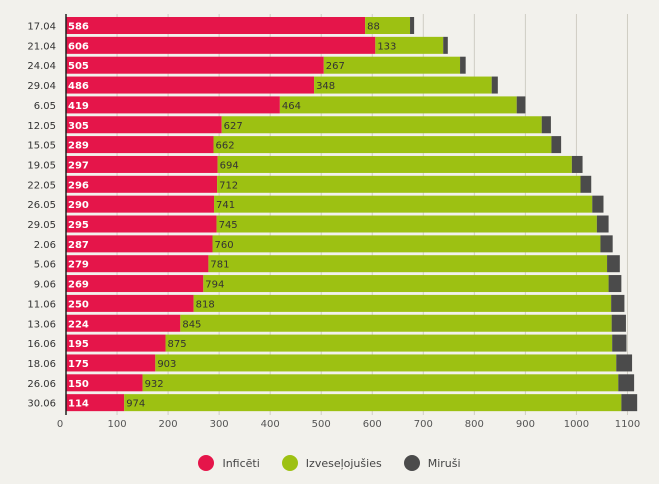  I want to click on data-label: 114, so click(78, 404).